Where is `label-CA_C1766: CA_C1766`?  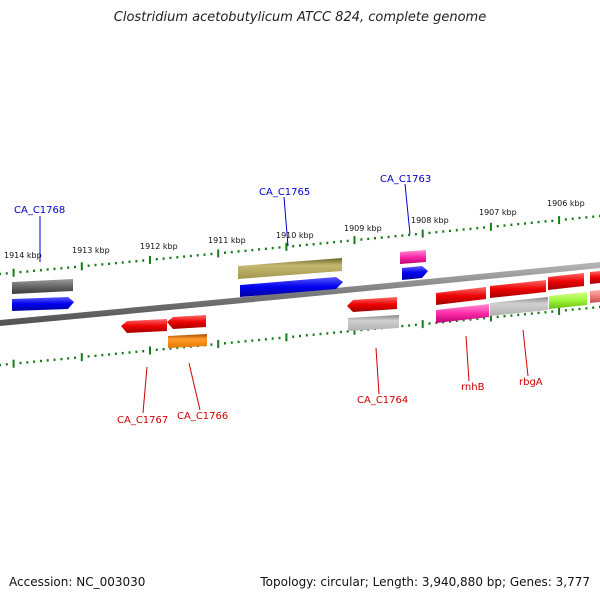 label-CA_C1766: CA_C1766 is located at coordinates (202, 416).